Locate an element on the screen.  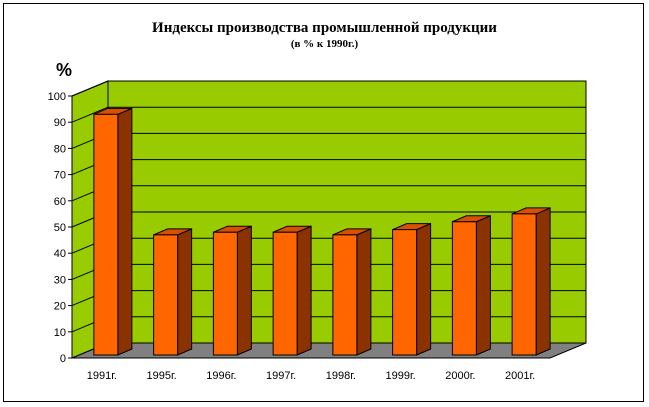
y-tick-label: 10 is located at coordinates (60, 333).